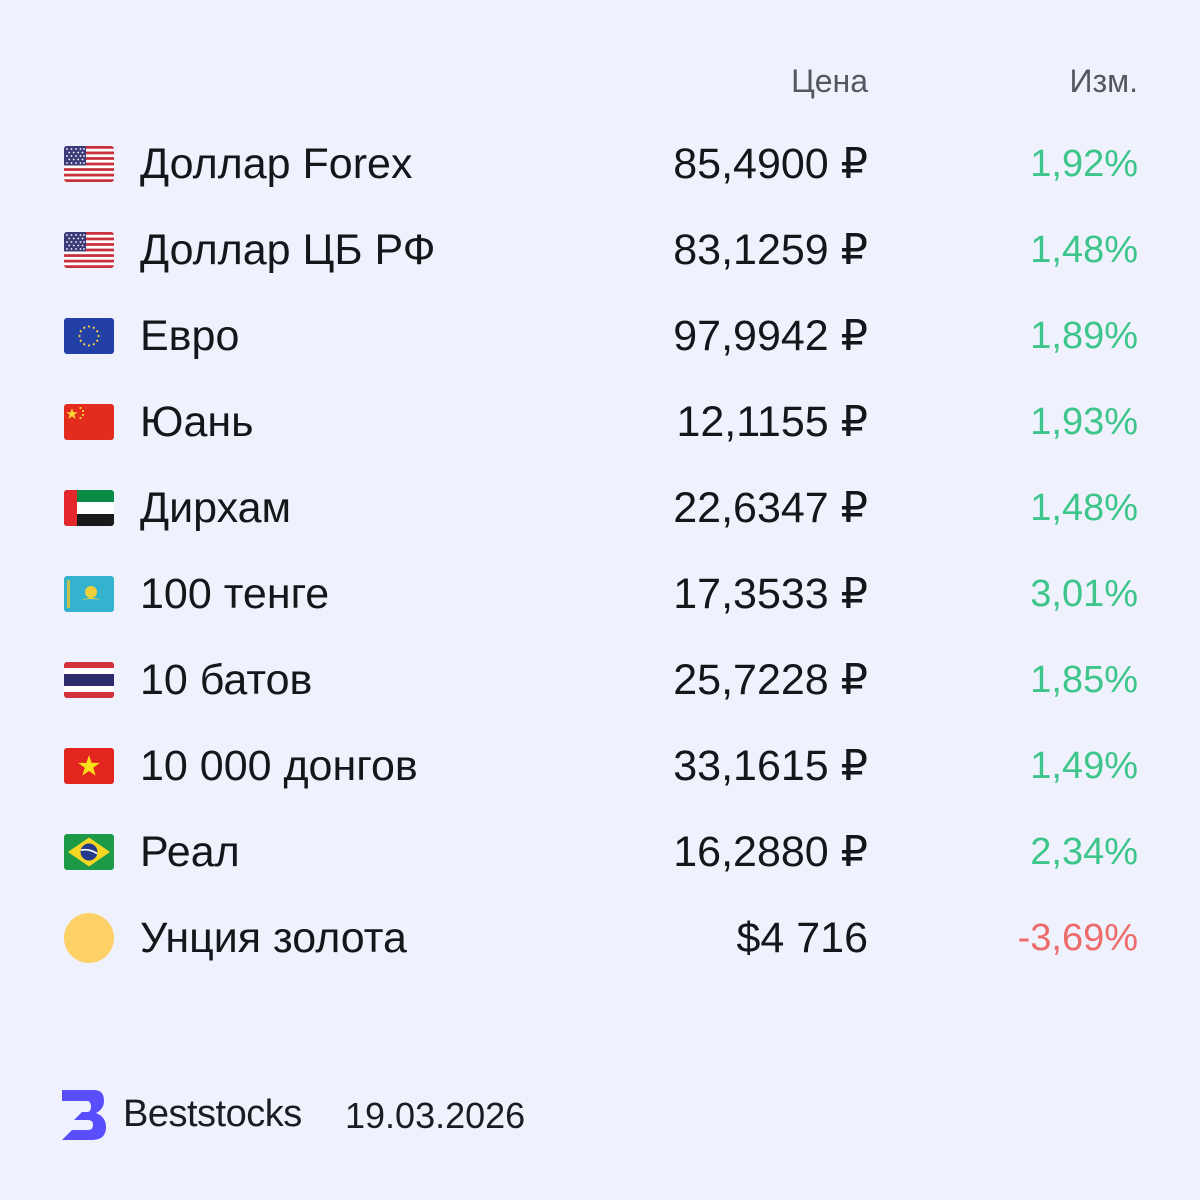 The height and width of the screenshot is (1200, 1200). What do you see at coordinates (89, 938) in the screenshot?
I see `gold-coin-icon` at bounding box center [89, 938].